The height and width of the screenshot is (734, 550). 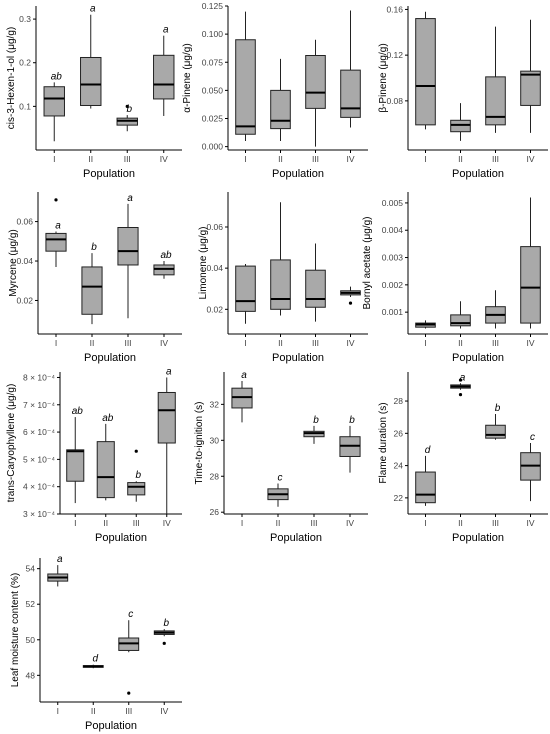 What do you see at coordinates (530, 467) in the screenshot?
I see `box-IV: c` at bounding box center [530, 467].